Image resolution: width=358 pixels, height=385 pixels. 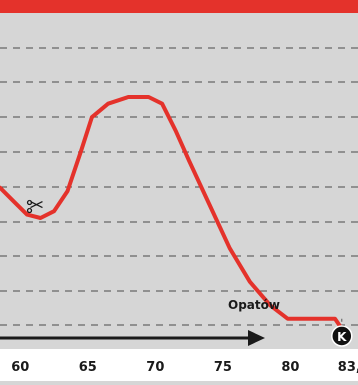 I want to click on distance-arrow-head, so click(x=256, y=338).